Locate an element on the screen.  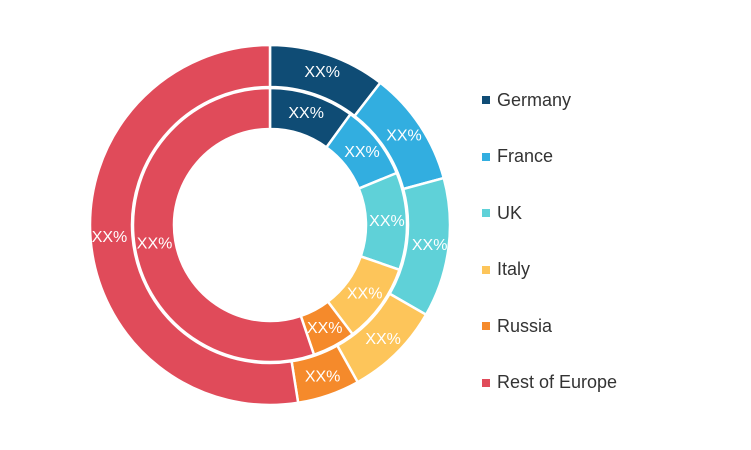
outer-label-russia: XX% is located at coordinates (323, 377).